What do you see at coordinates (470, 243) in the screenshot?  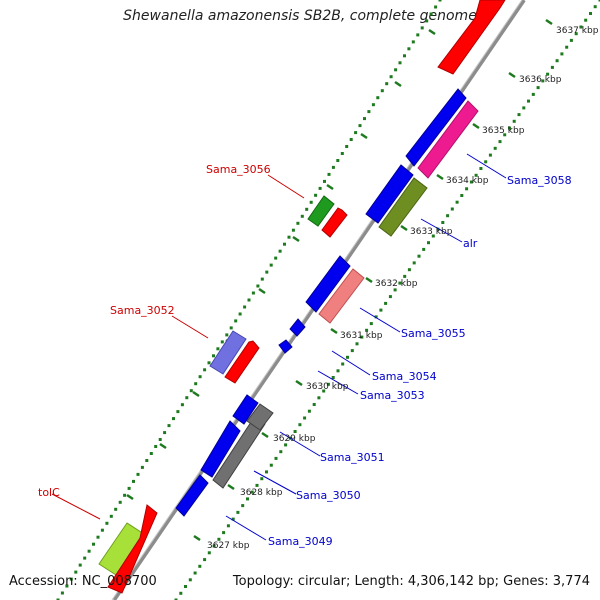 I see `label-alr: alr` at bounding box center [470, 243].